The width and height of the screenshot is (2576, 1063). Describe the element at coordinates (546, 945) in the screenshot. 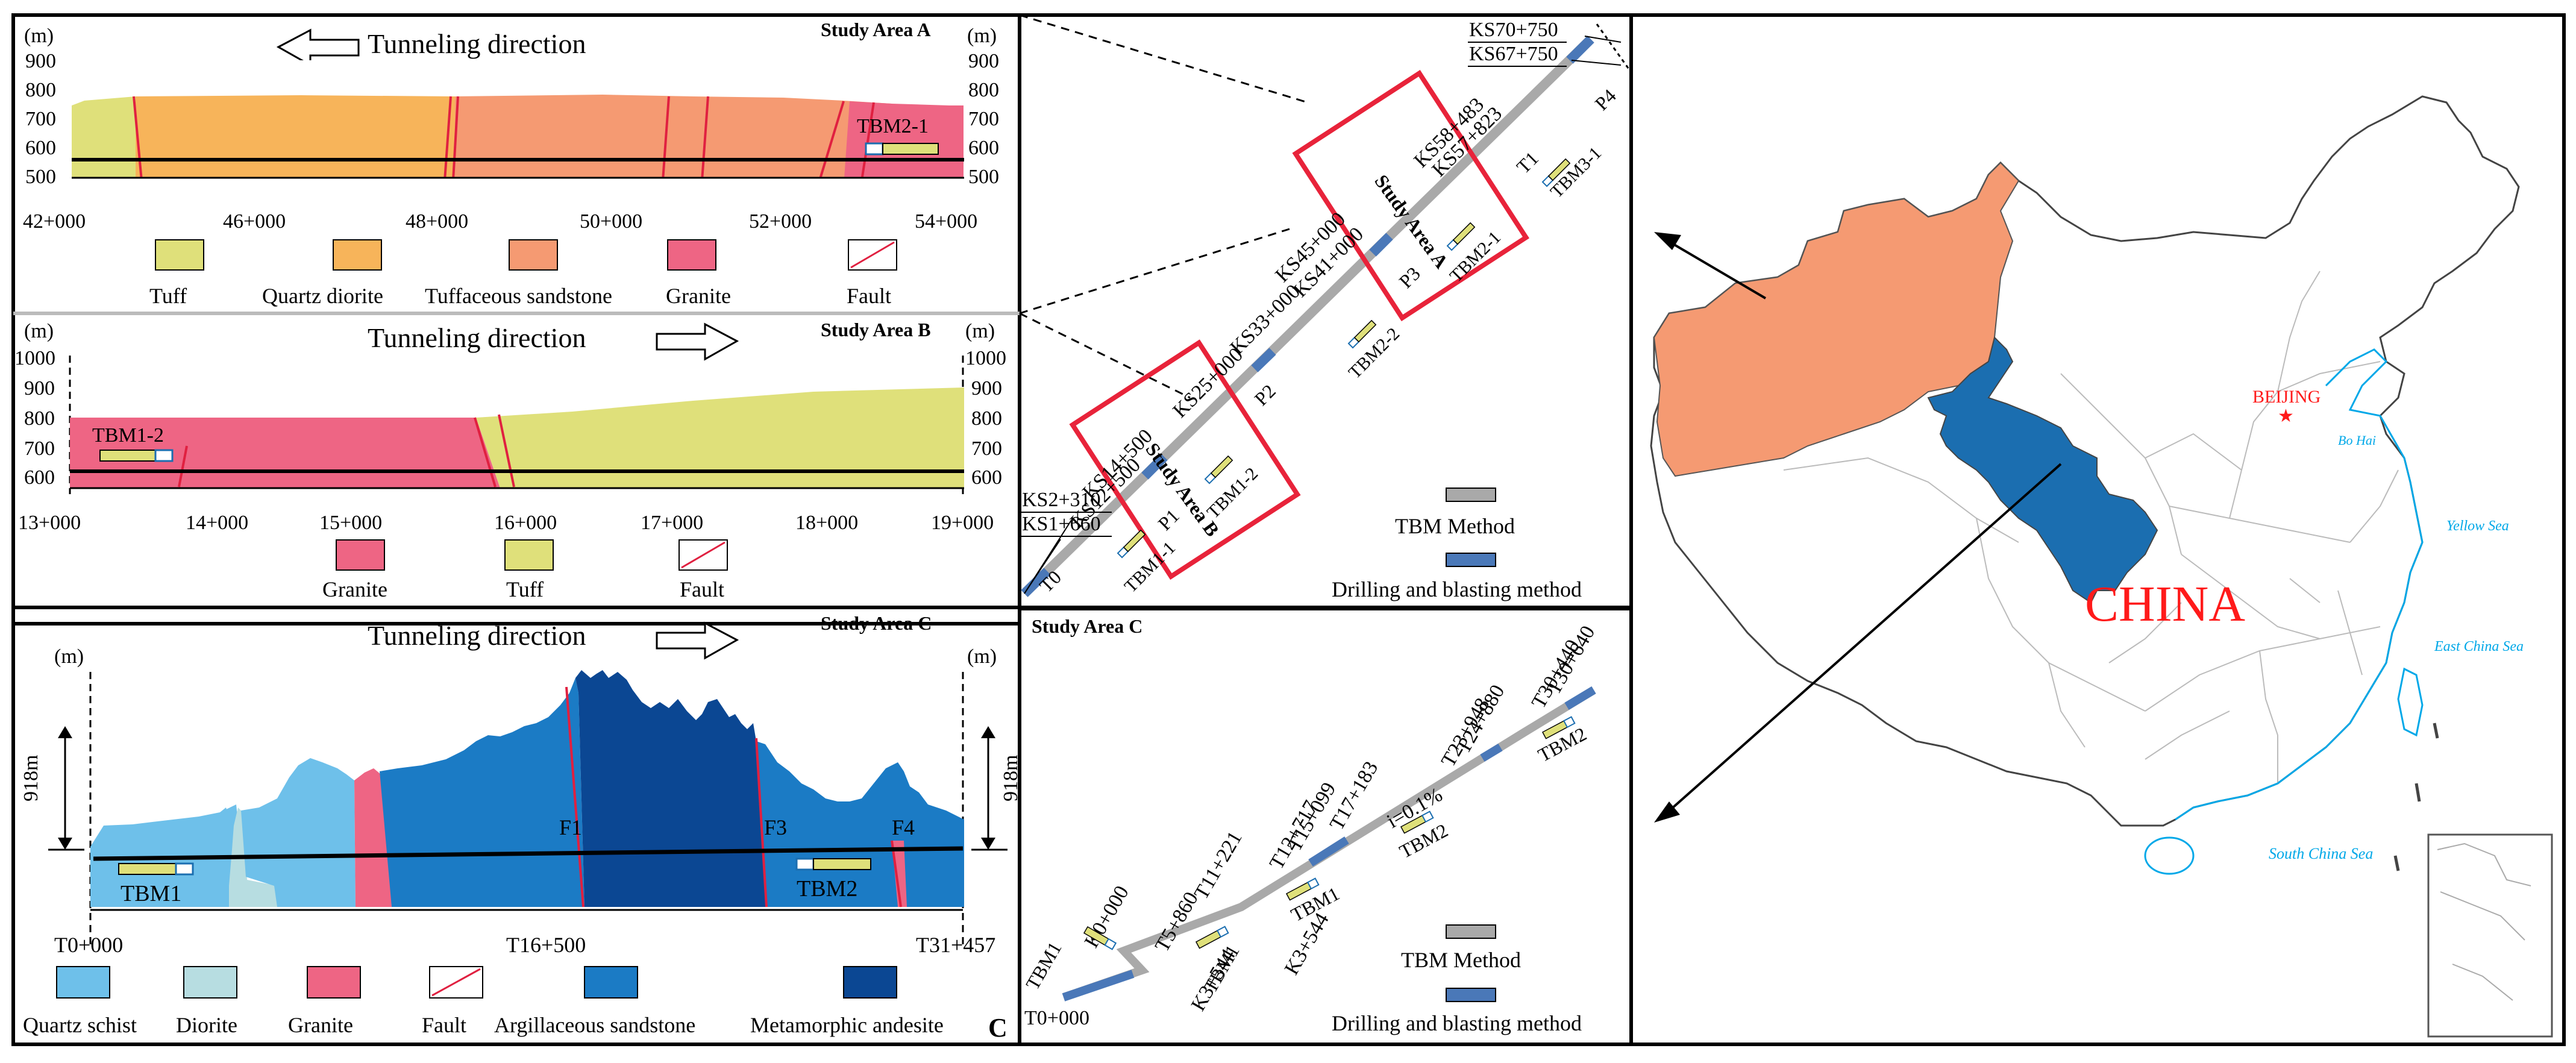

I see `svg-text: T16+500` at that location.